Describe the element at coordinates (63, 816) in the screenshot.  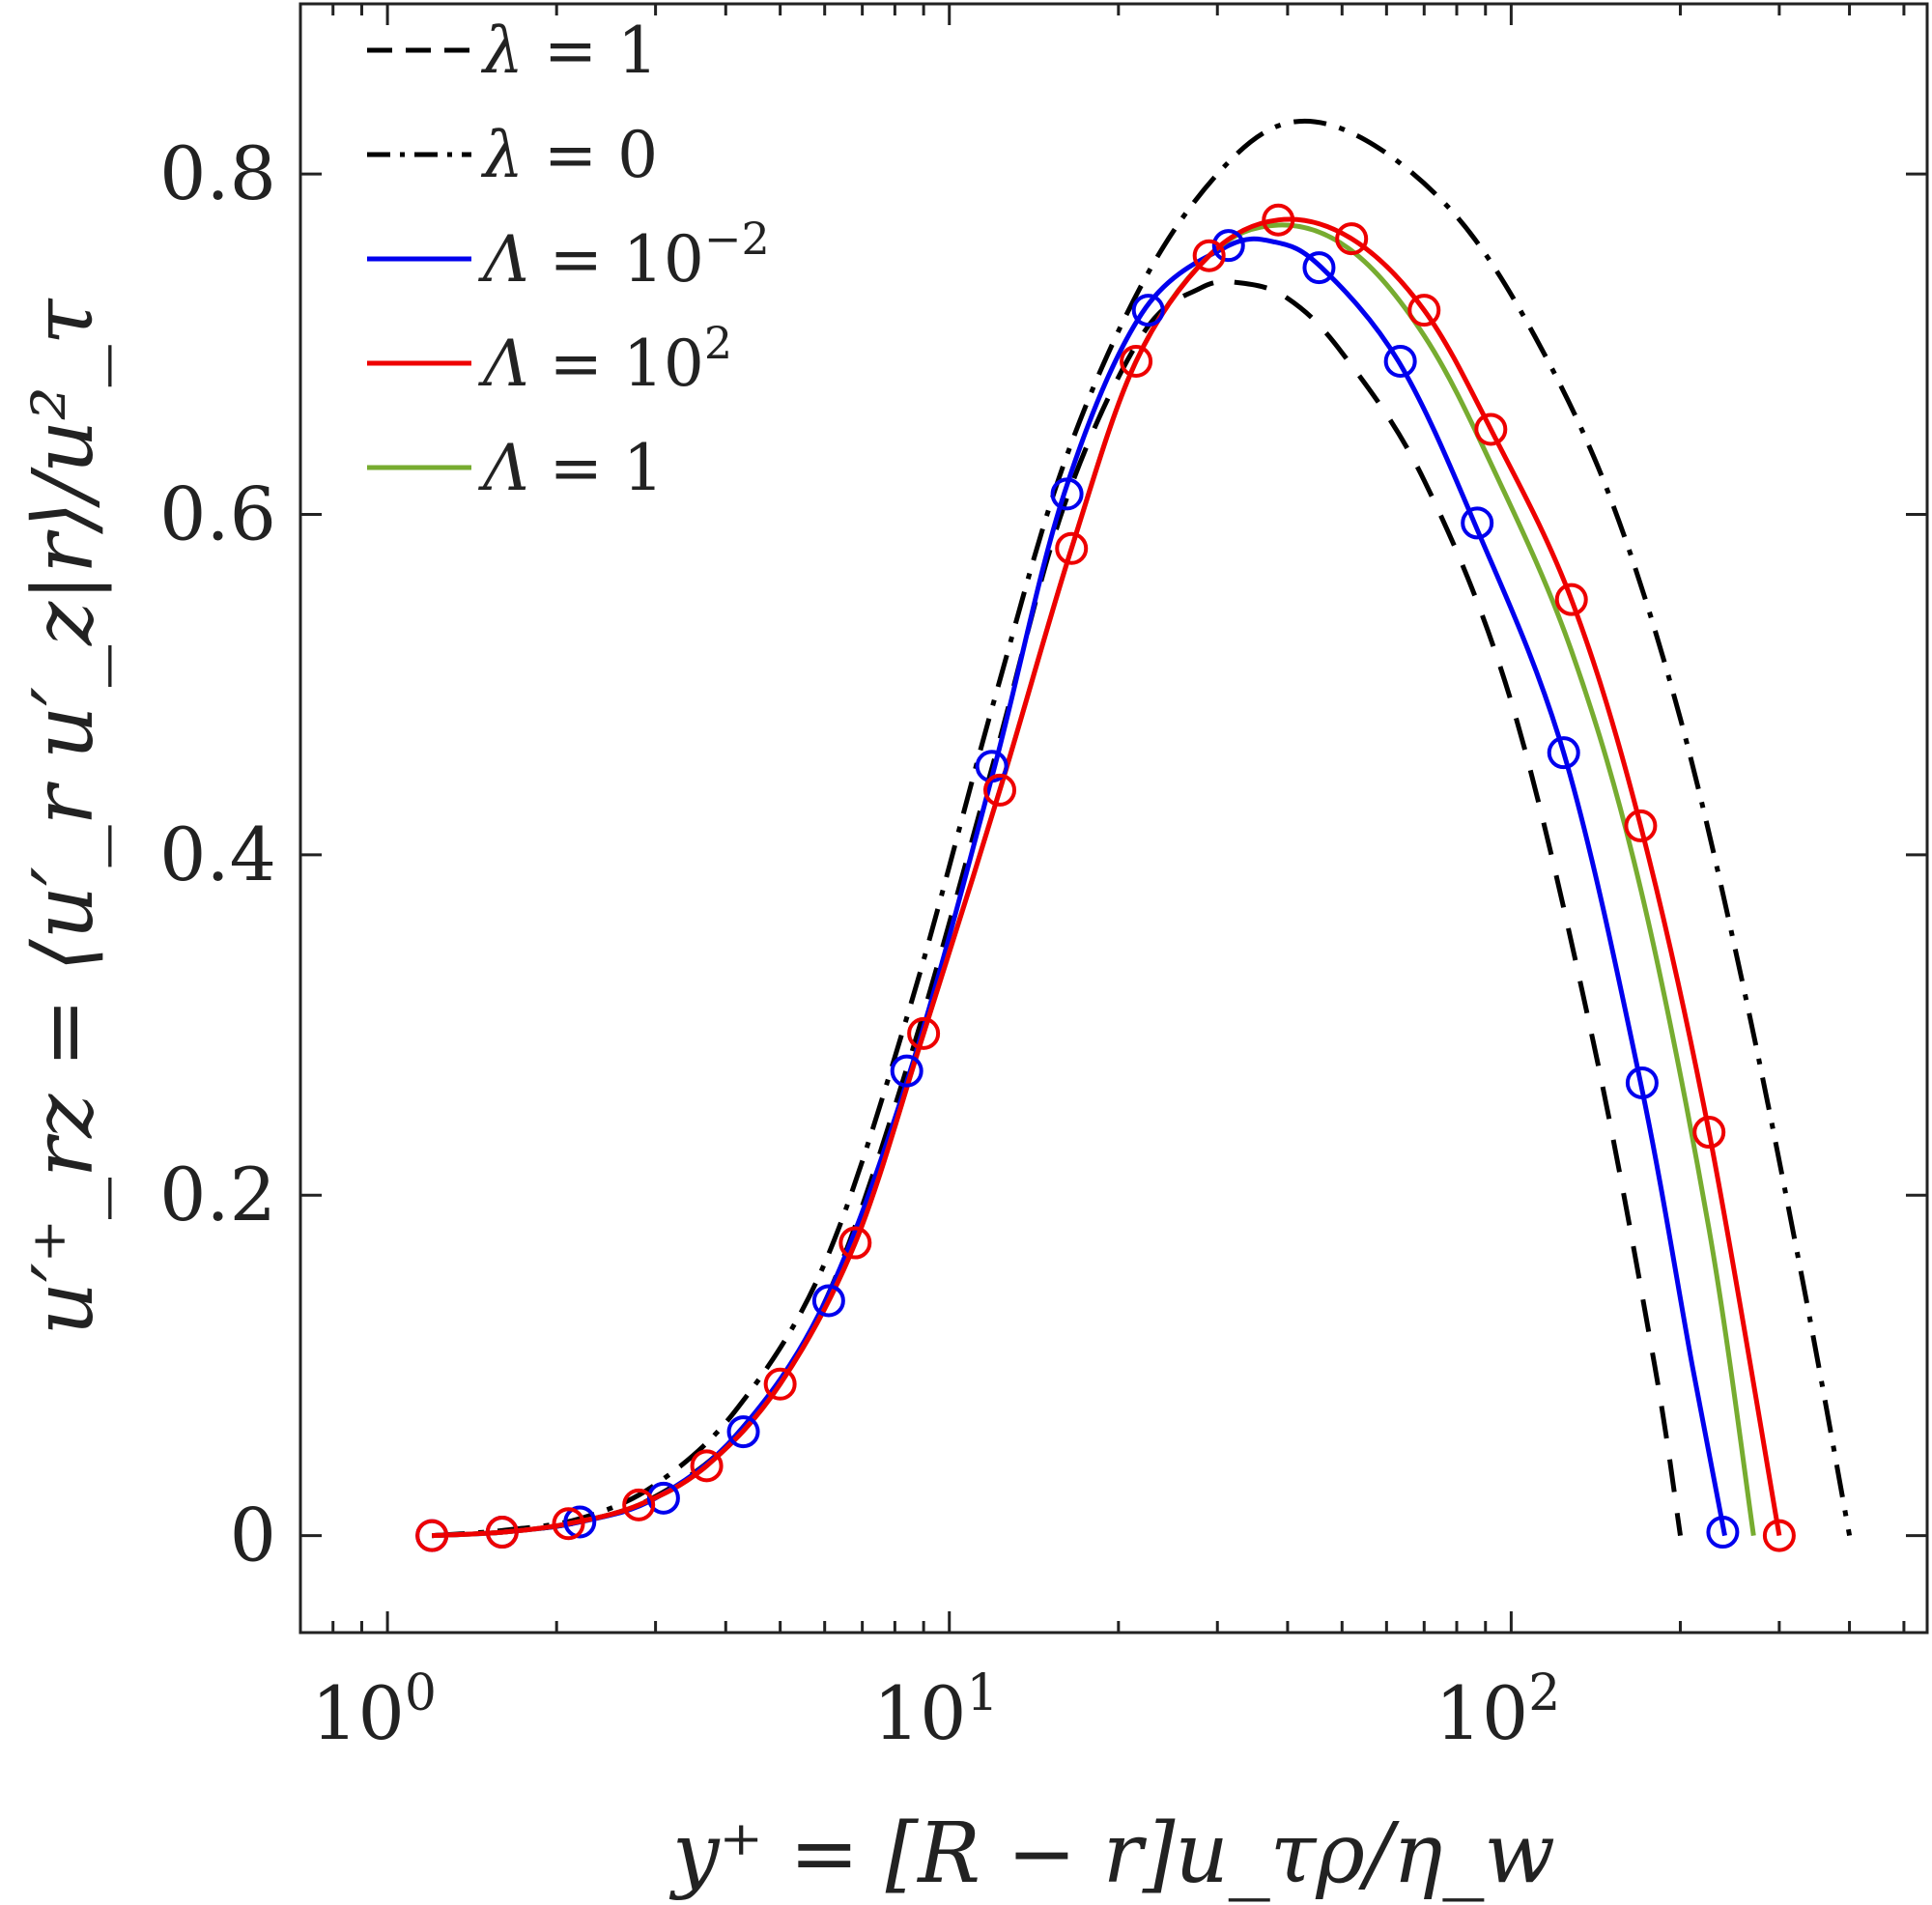
I see `y-axis-label: u′⁺_rz = ⟨u′_r u′_z|r⟩/u²_τ` at that location.